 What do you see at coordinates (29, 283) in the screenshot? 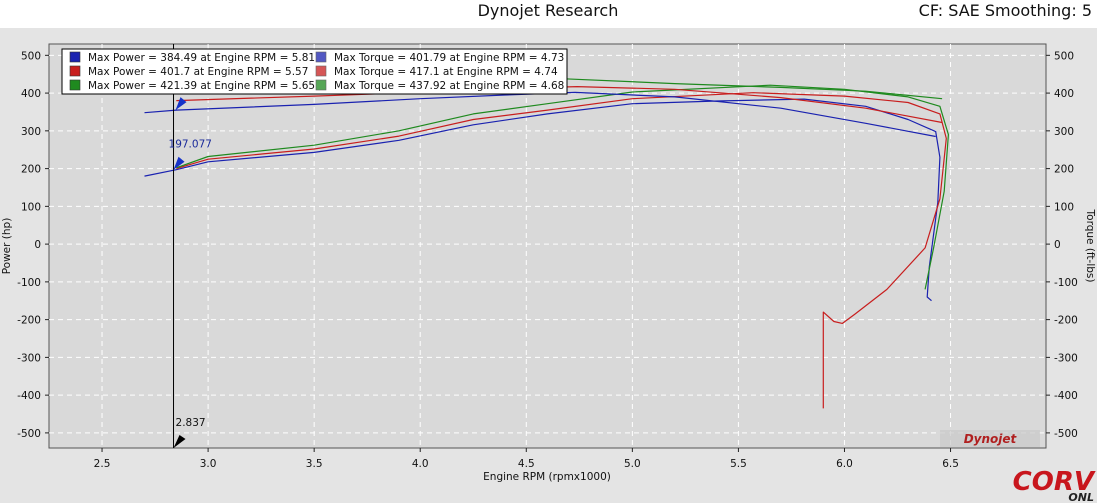
I see `y-tick-label: -100` at bounding box center [29, 283].